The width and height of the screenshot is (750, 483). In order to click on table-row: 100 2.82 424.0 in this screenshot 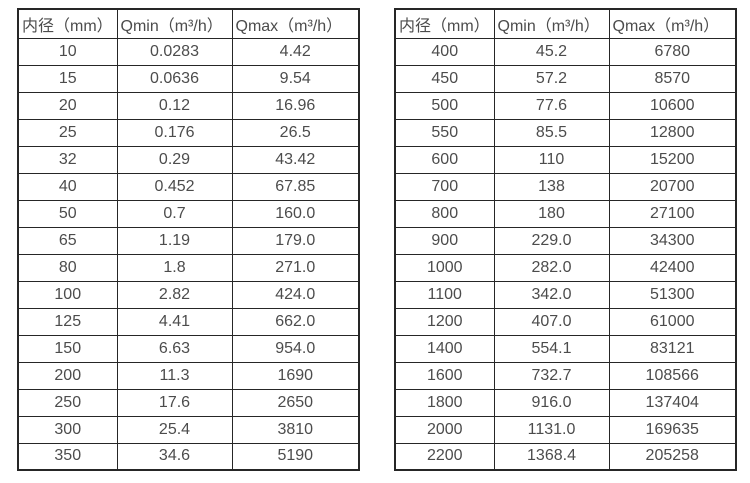, I will do `click(188, 294)`.